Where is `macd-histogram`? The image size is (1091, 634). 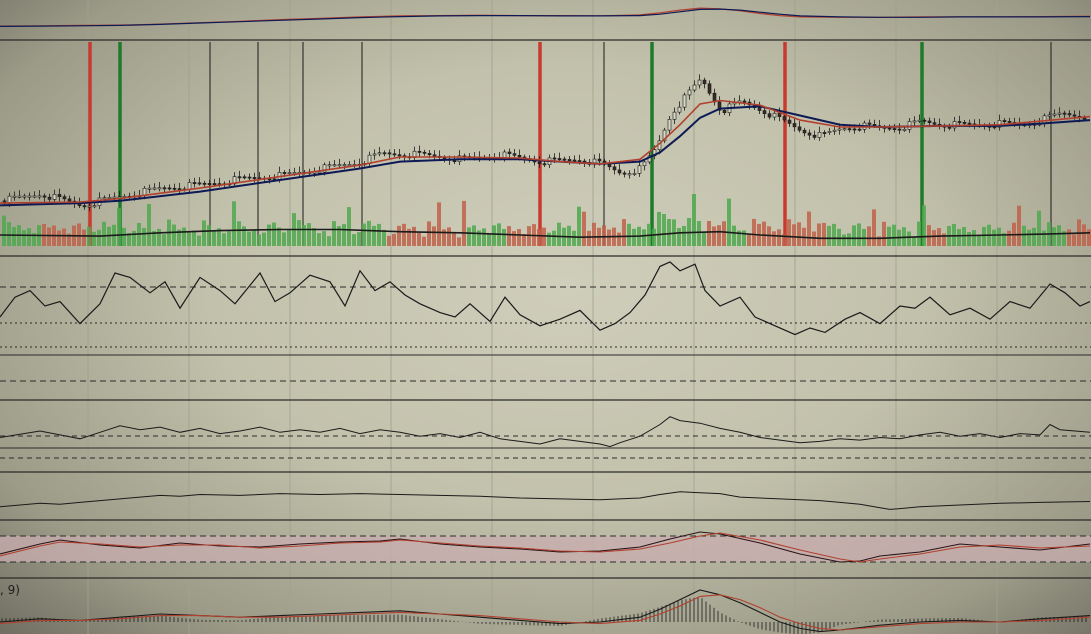 macd-histogram is located at coordinates (544, 615).